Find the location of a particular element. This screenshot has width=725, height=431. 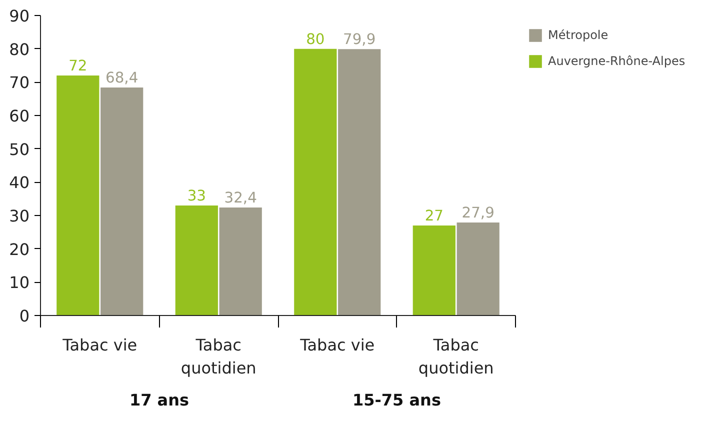

y-tick-label: 90 is located at coordinates (19, 16).